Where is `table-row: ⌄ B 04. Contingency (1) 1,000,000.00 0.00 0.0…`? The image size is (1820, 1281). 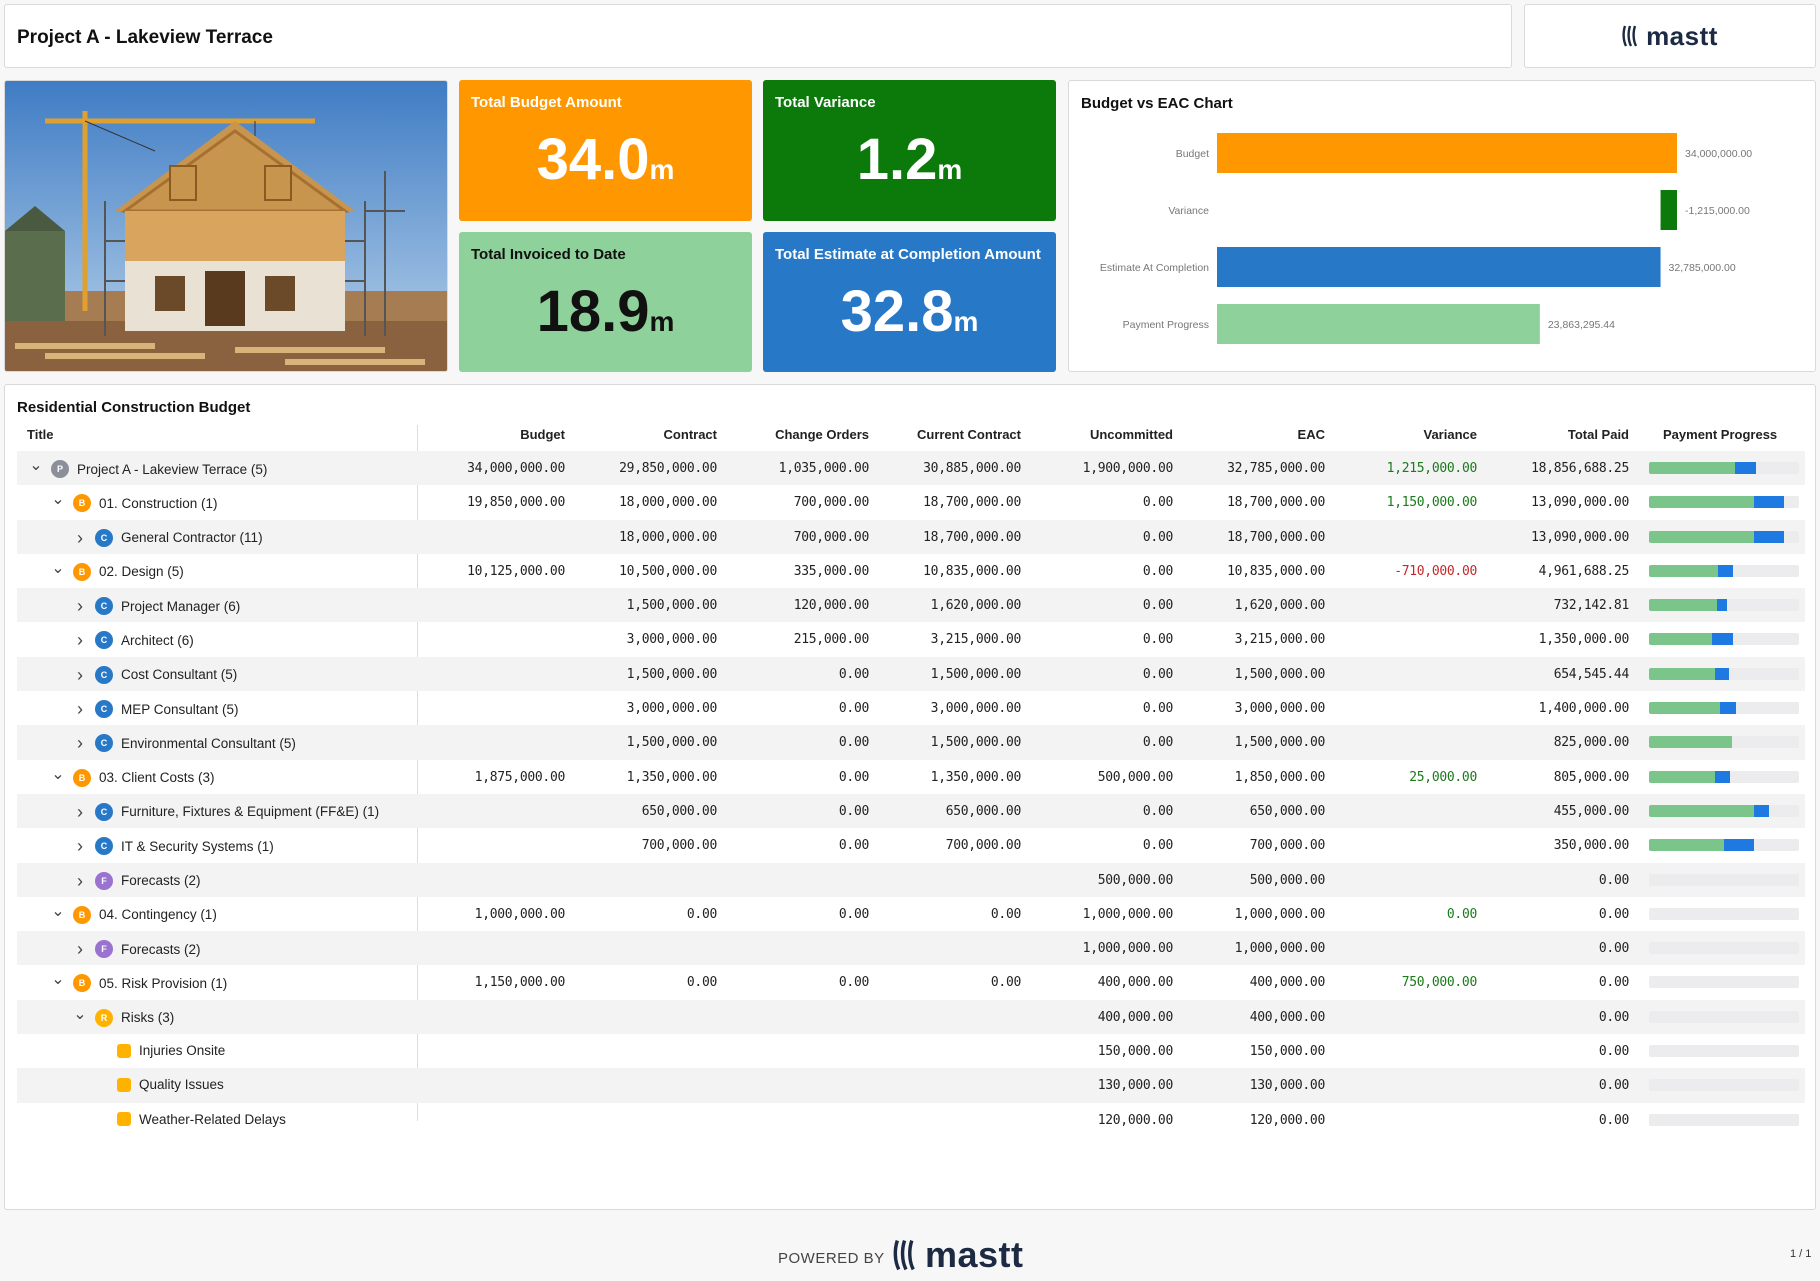 table-row: ⌄ B 04. Contingency (1) 1,000,000.00 0.00 0.0… is located at coordinates (911, 914).